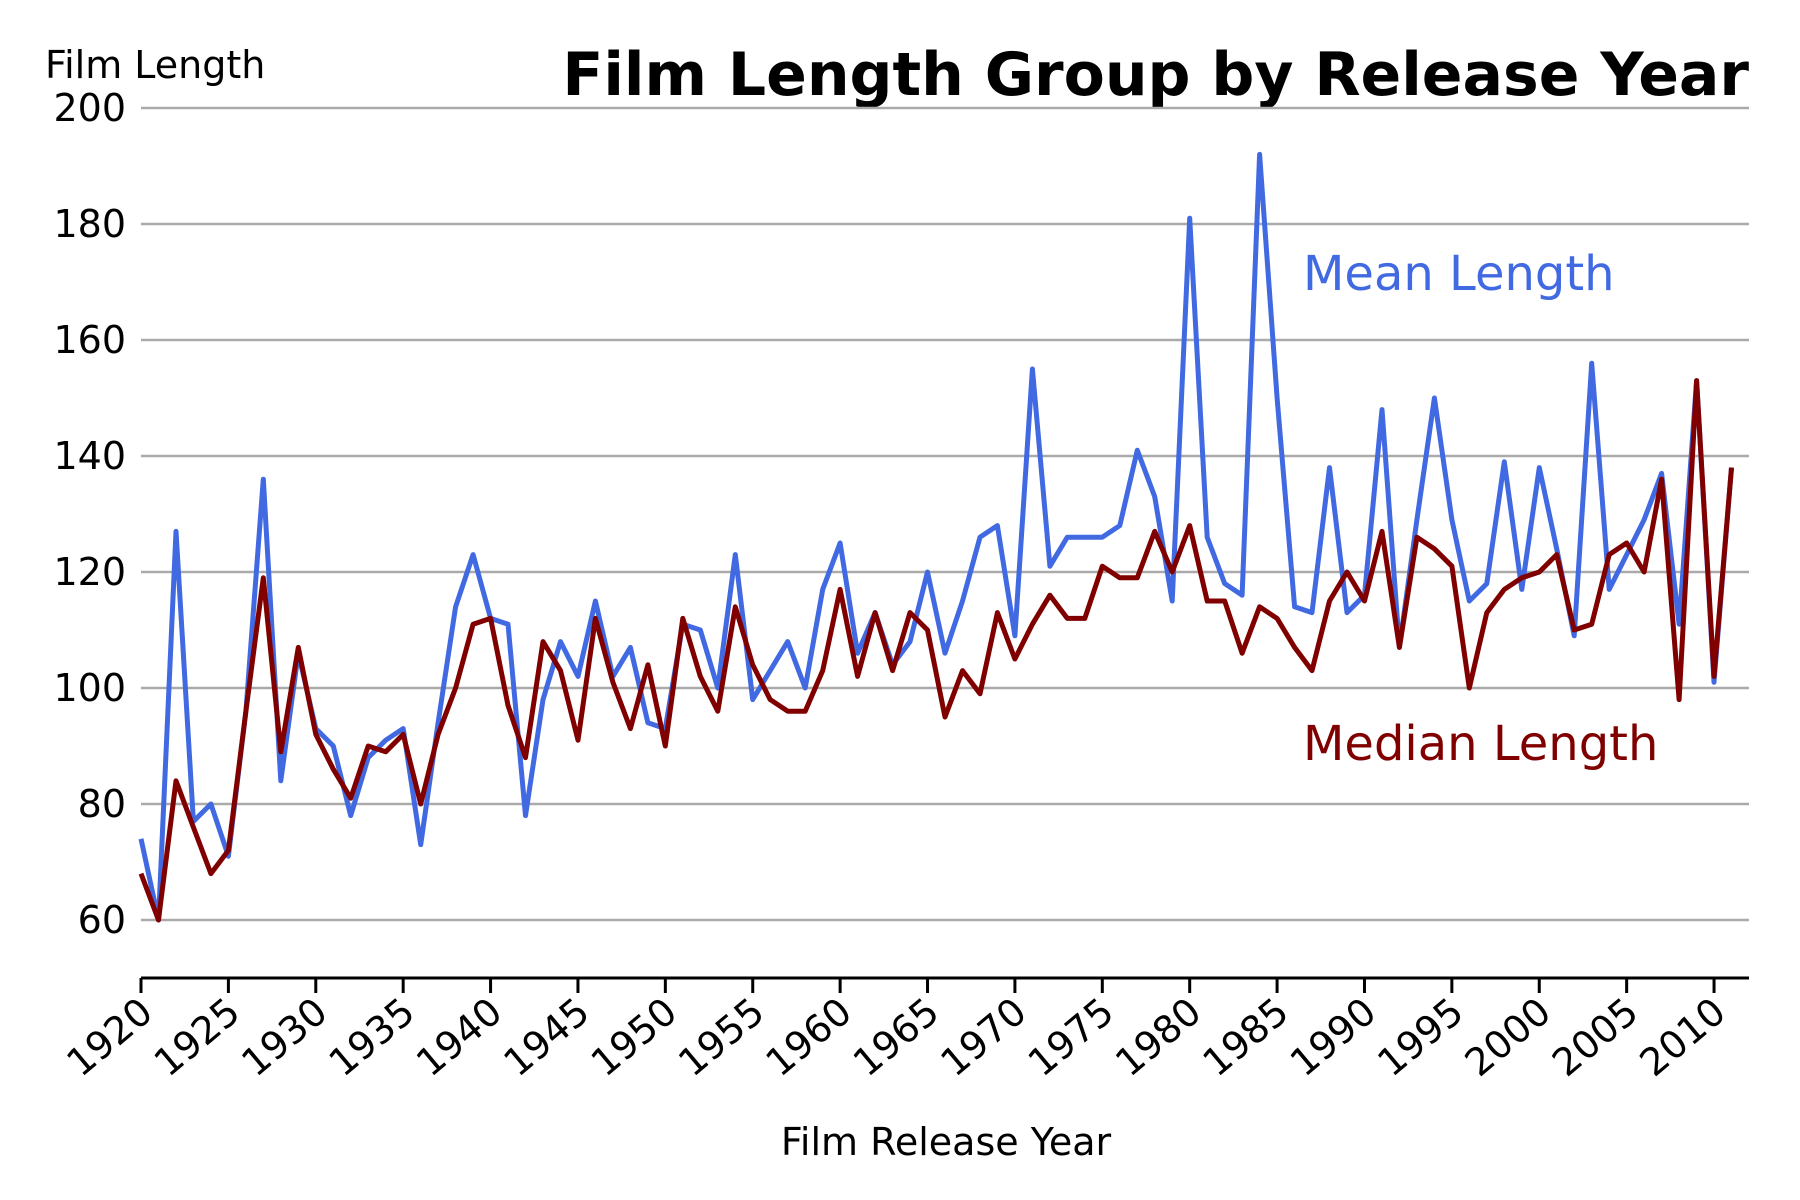 This screenshot has height=1200, width=1800. I want to click on x-axis-label: Film Release Year, so click(946, 1142).